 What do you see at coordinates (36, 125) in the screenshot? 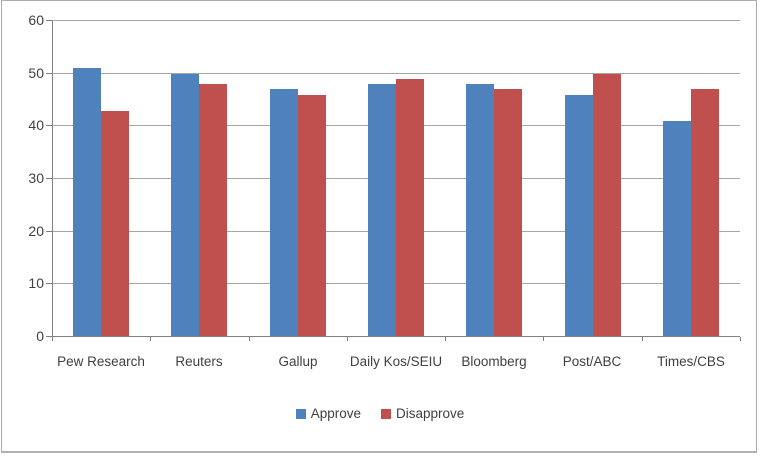
I see `y-tick-label-40: 40` at bounding box center [36, 125].